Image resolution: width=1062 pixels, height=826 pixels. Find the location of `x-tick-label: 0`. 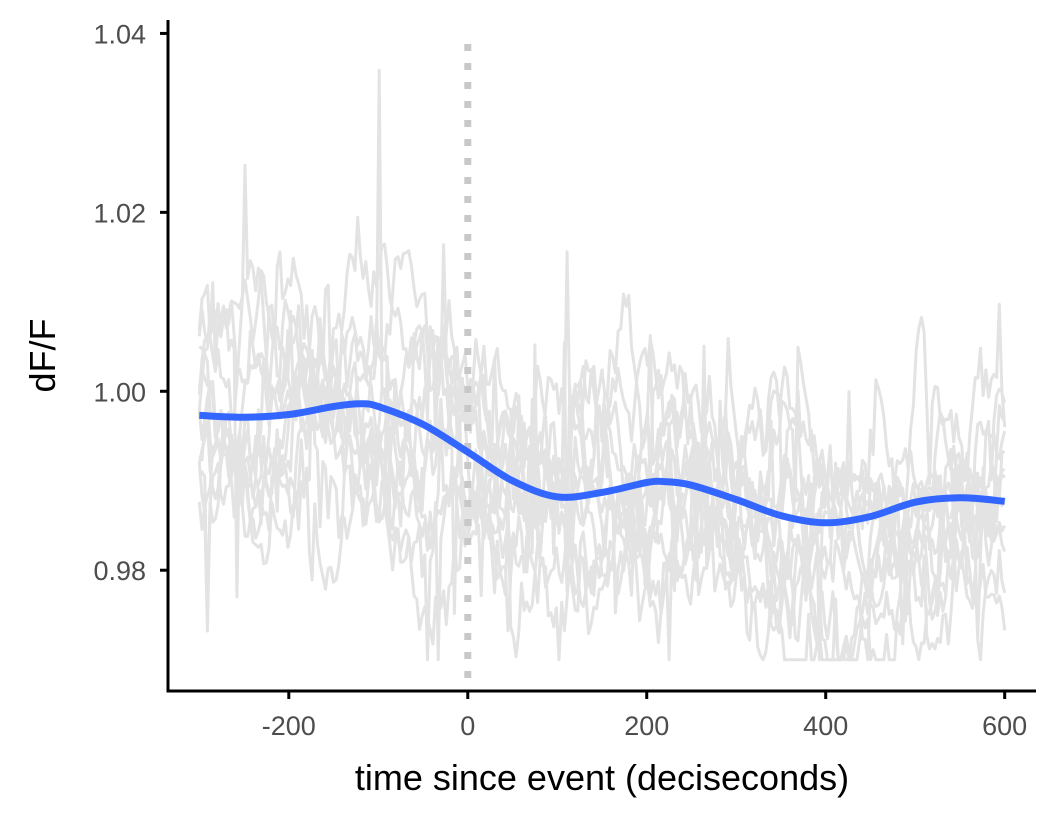

x-tick-label: 0 is located at coordinates (467, 726).